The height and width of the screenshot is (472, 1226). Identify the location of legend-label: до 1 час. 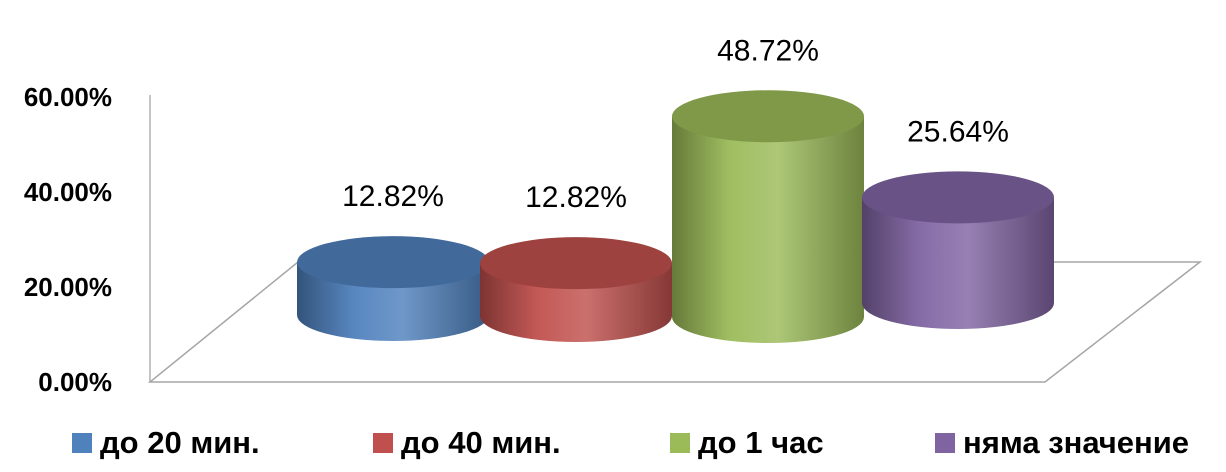
(761, 442).